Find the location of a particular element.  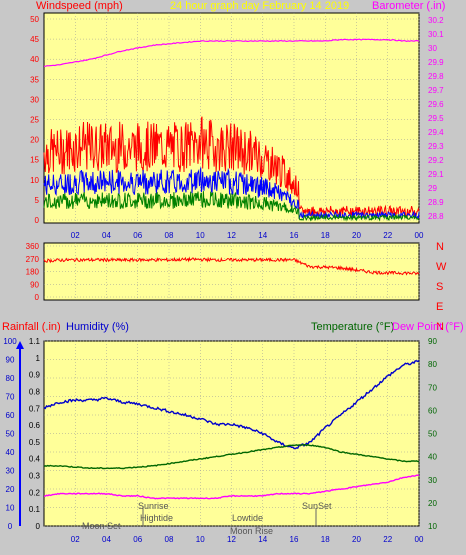

temperature-axis: 10 20 30 40 50 60 70 80 90 is located at coordinates (432, 434).